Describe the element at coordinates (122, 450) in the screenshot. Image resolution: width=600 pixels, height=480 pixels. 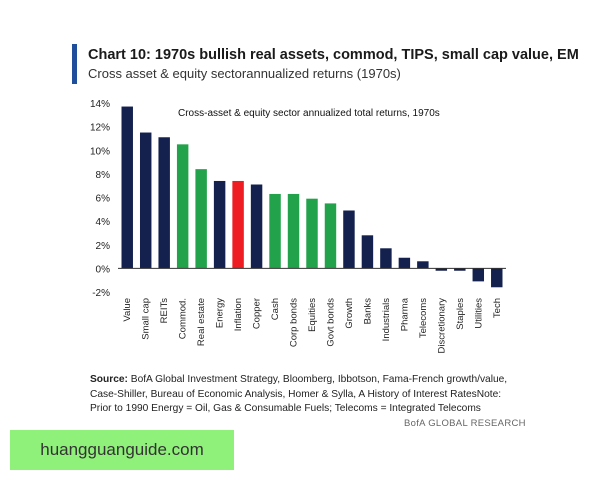
I see `site-watermark: huangguanguide.com` at that location.